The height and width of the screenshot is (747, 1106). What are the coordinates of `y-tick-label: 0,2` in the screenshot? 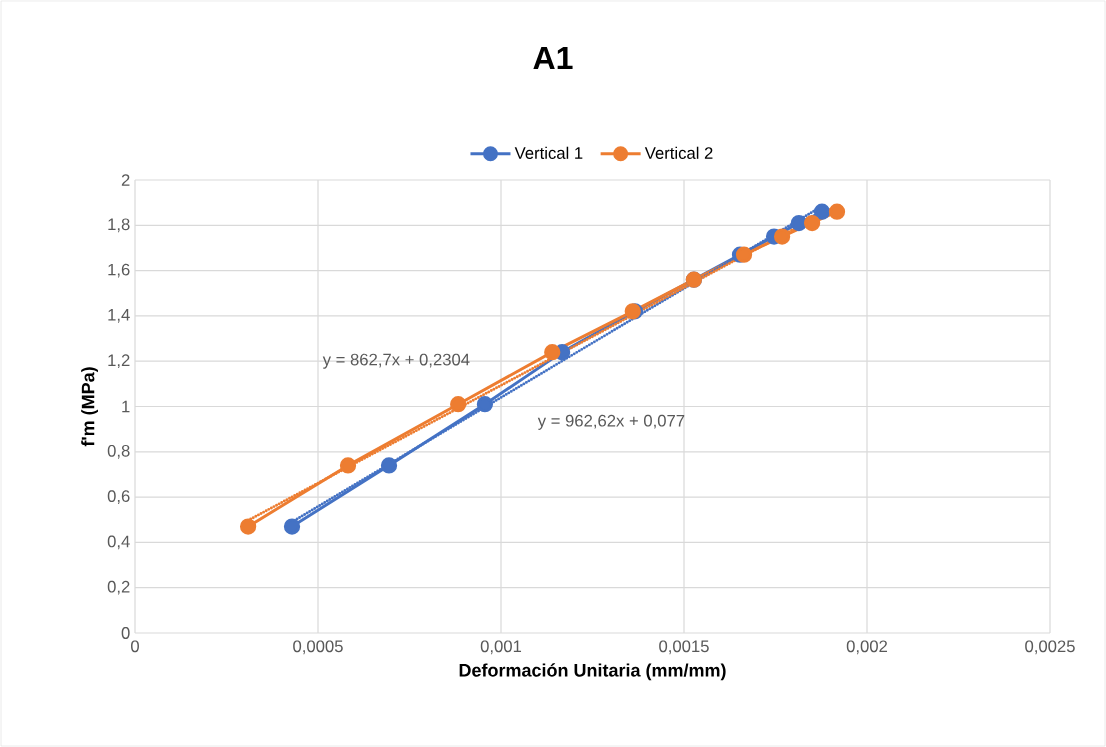 It's located at (118, 587).